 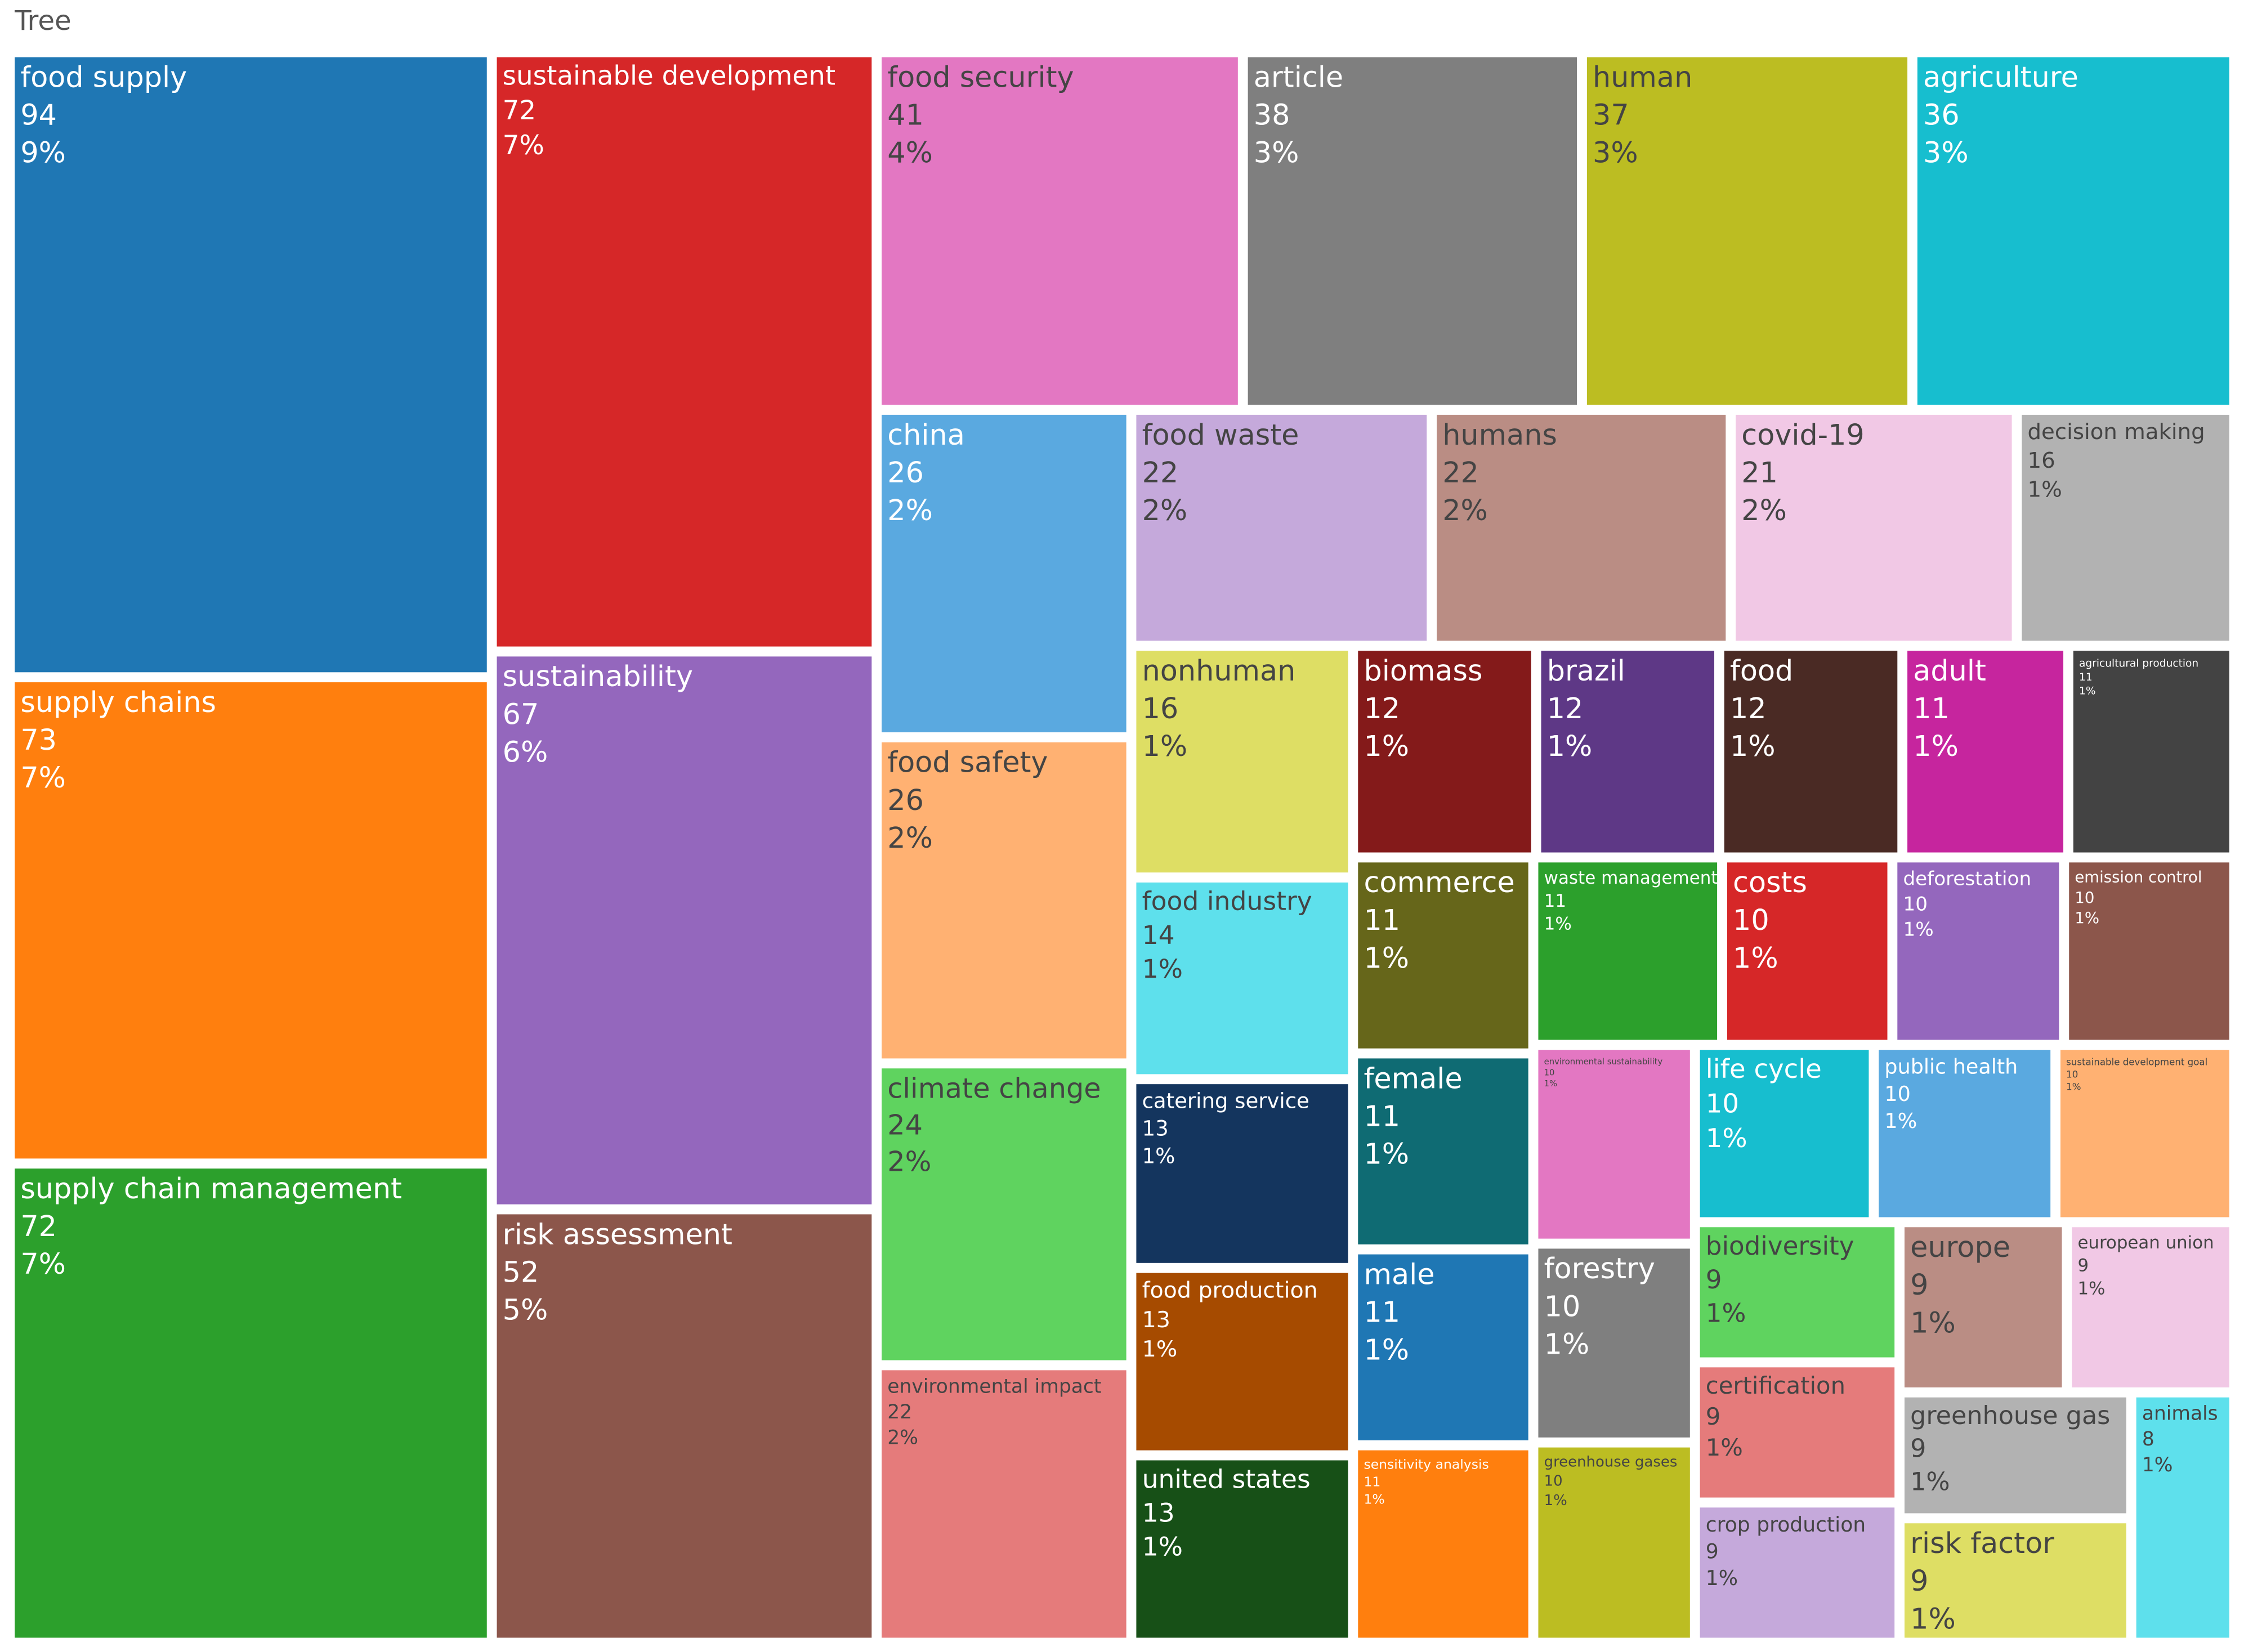 What do you see at coordinates (43, 21) in the screenshot?
I see `chart-title: Tree` at bounding box center [43, 21].